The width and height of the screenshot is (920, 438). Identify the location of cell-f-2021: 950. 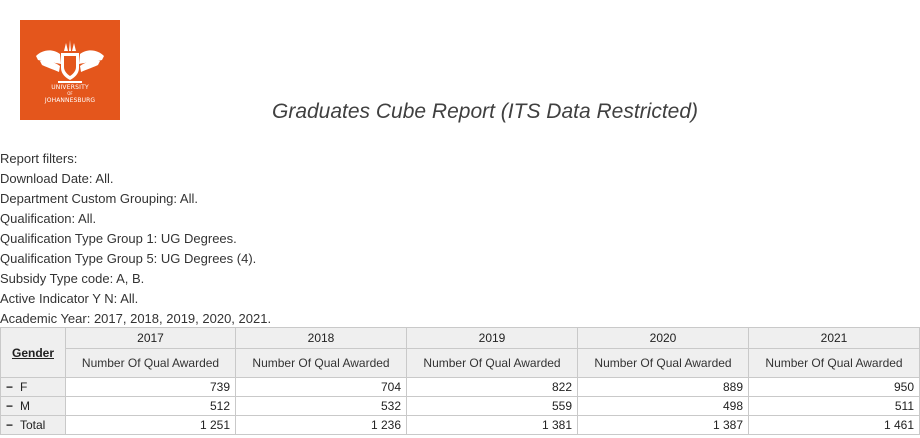
(834, 387).